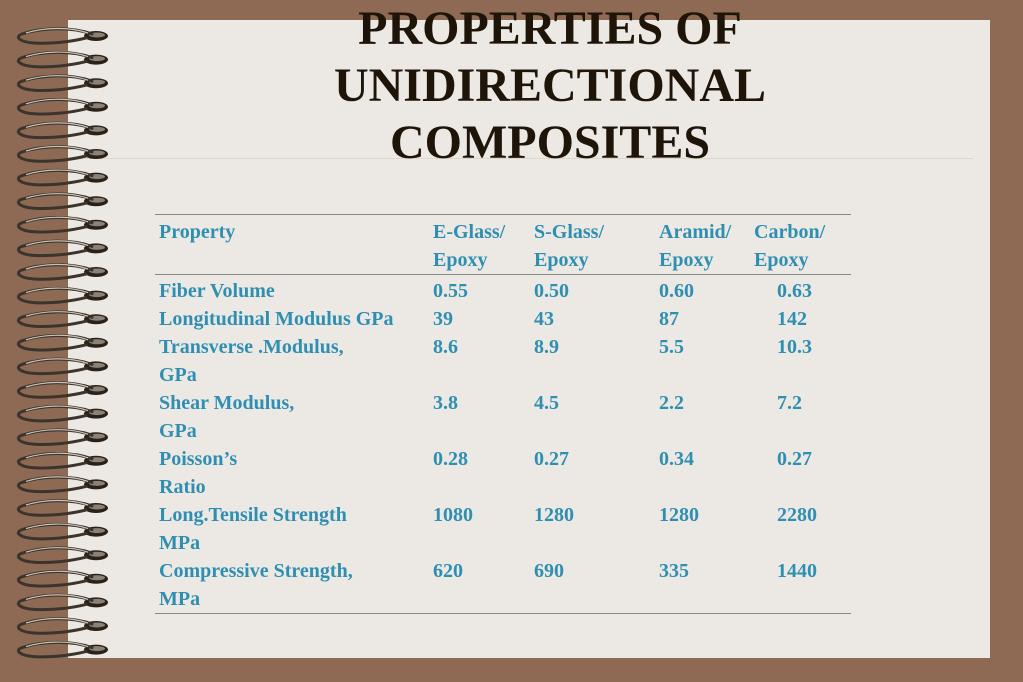  I want to click on table-row: Poisson’s Ratio 0.28 0.27 0.34 0.27, so click(503, 473).